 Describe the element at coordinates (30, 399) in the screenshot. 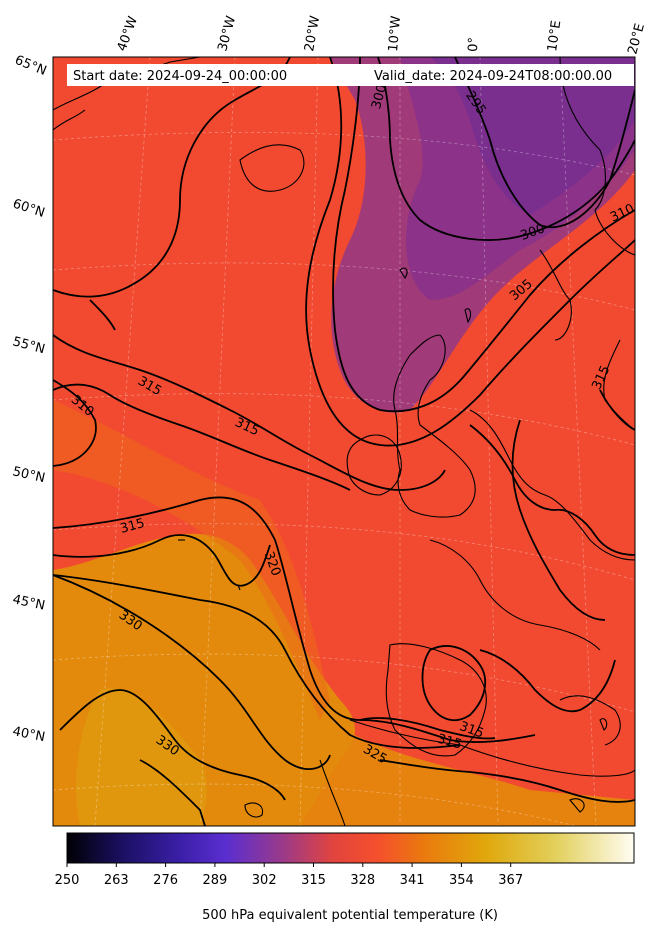

I see `latitude-labels: 65°N 60°N 55°N 50°N 45°N 40°N` at that location.